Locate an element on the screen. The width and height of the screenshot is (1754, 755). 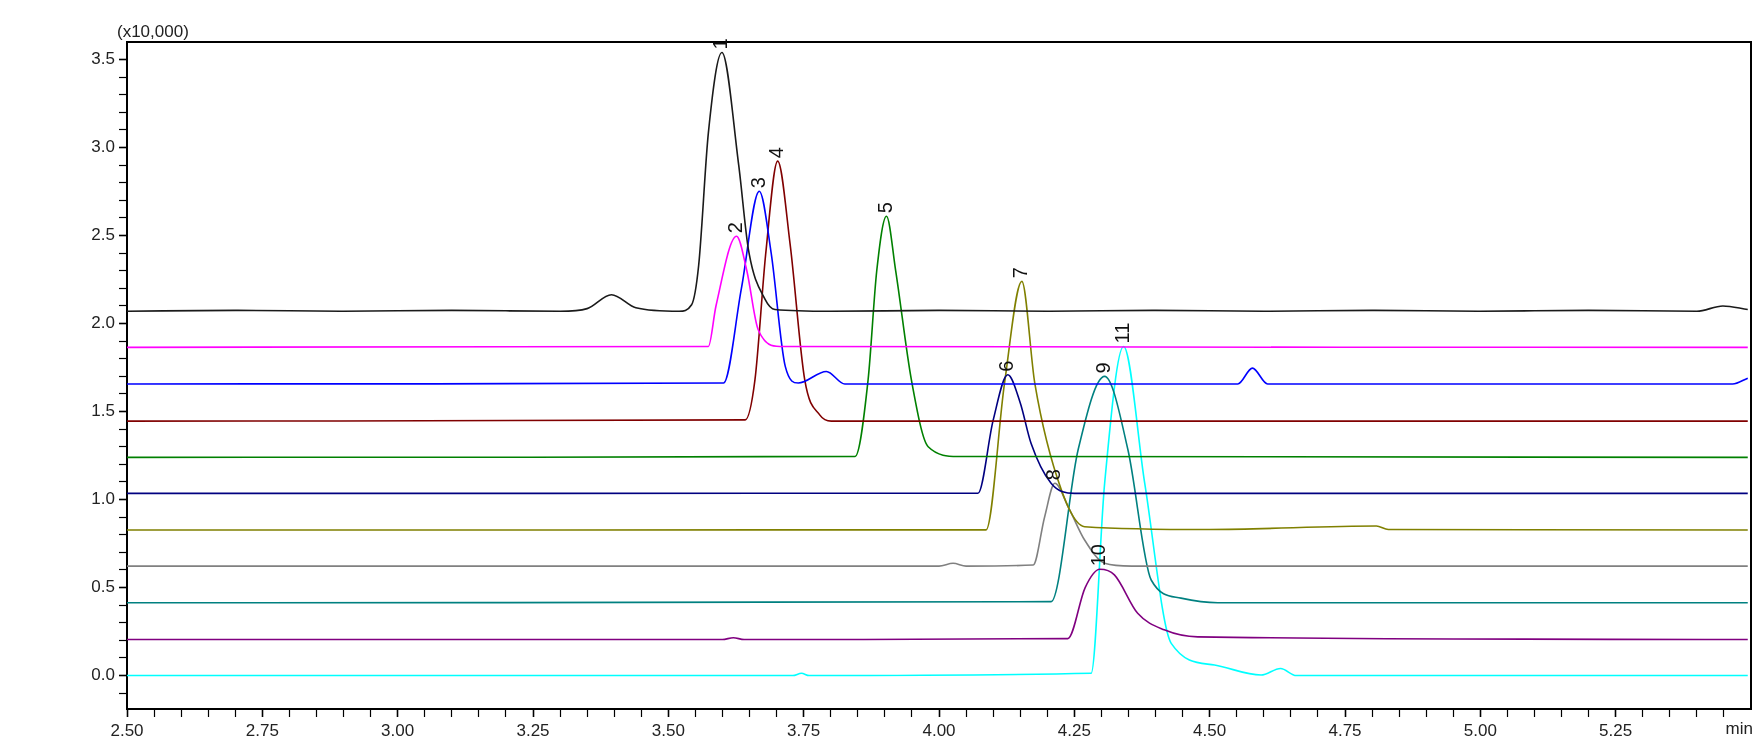
annotation: 10 is located at coordinates (1098, 555).